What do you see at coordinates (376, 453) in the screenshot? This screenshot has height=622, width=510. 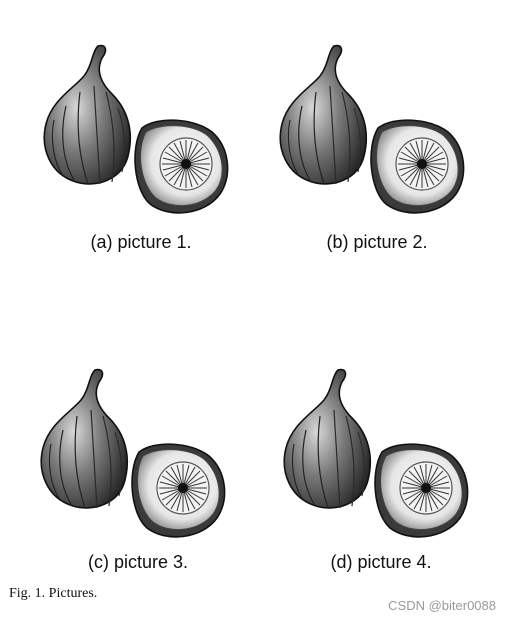 I see `fig-illustration-d` at bounding box center [376, 453].